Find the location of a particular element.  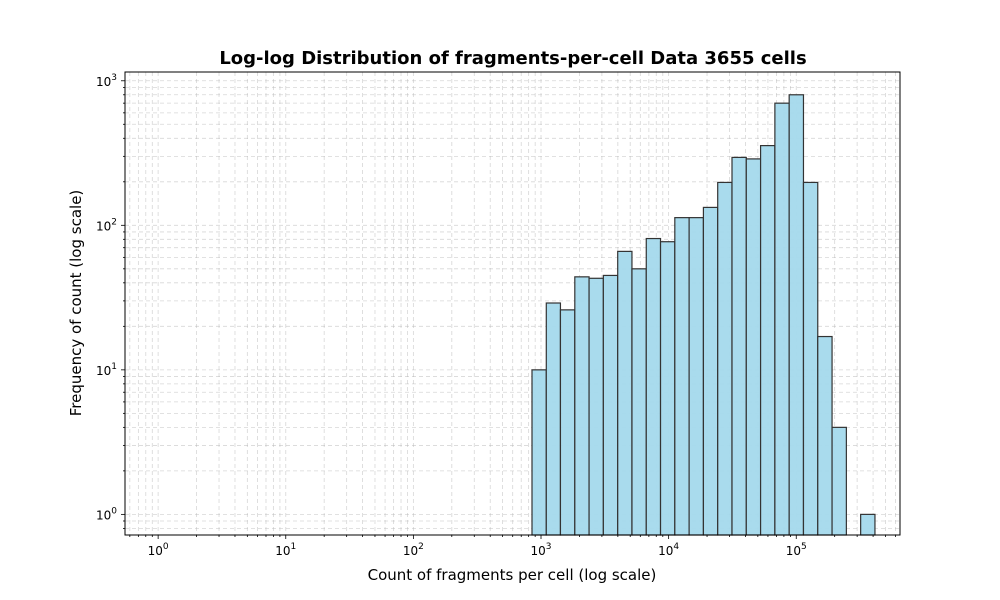

x-axis-label: Count of fragments per cell (log scale) is located at coordinates (512, 575).